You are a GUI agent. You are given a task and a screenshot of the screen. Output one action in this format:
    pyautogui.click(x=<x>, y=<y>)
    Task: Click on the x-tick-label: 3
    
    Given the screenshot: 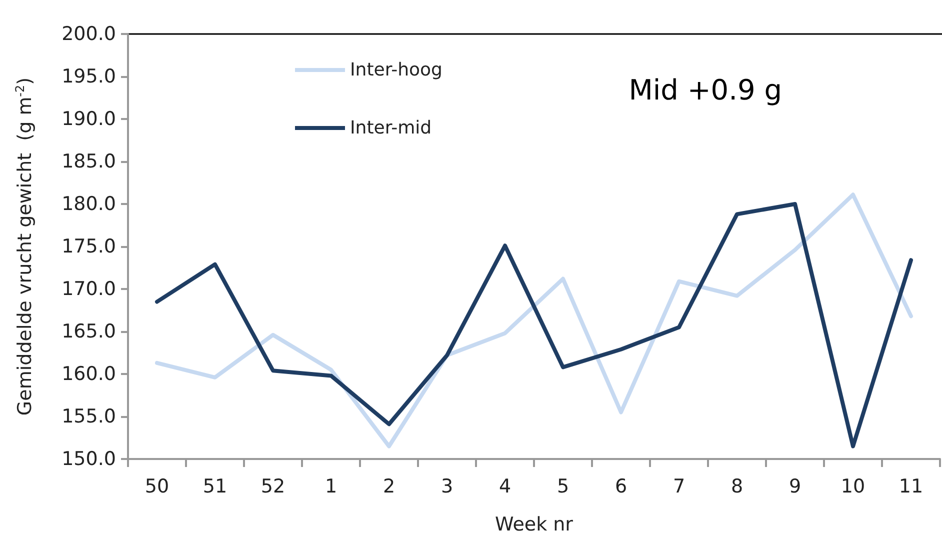 What is the action you would take?
    pyautogui.click(x=447, y=487)
    